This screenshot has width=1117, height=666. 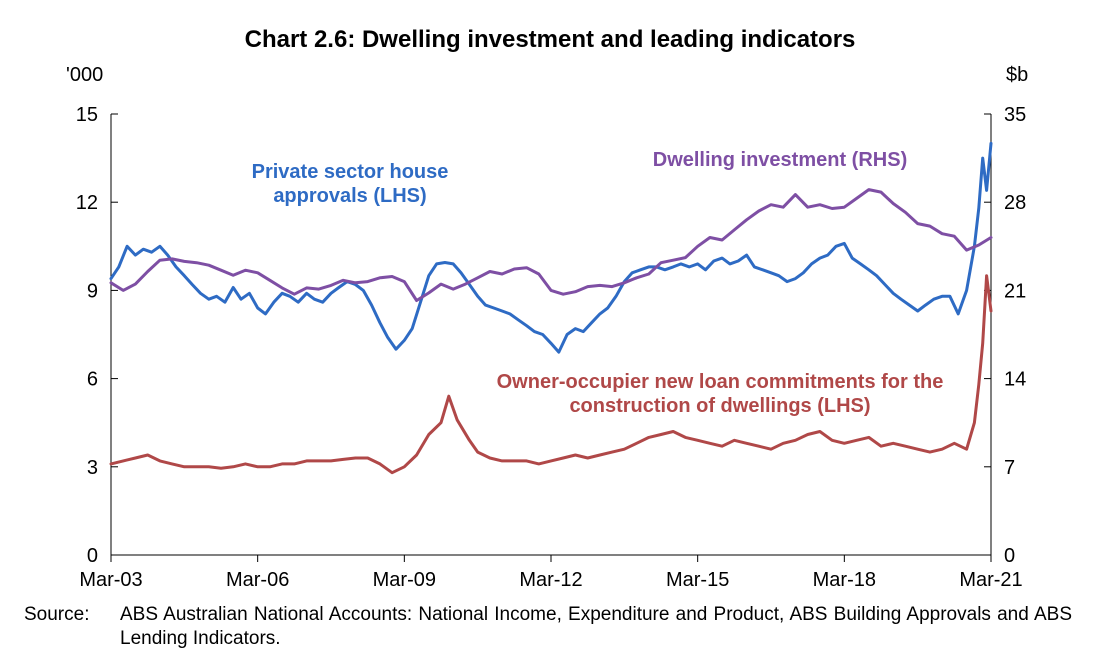 I want to click on series-line-dwelling-investment, so click(x=551, y=245).